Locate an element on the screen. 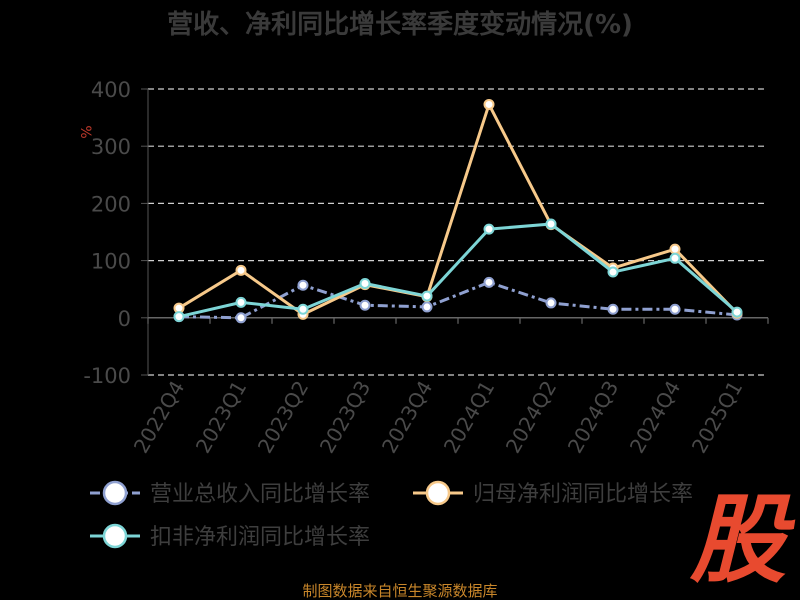 This screenshot has width=800, height=600. legend-label: 营业总收入同比增长率 is located at coordinates (260, 494).